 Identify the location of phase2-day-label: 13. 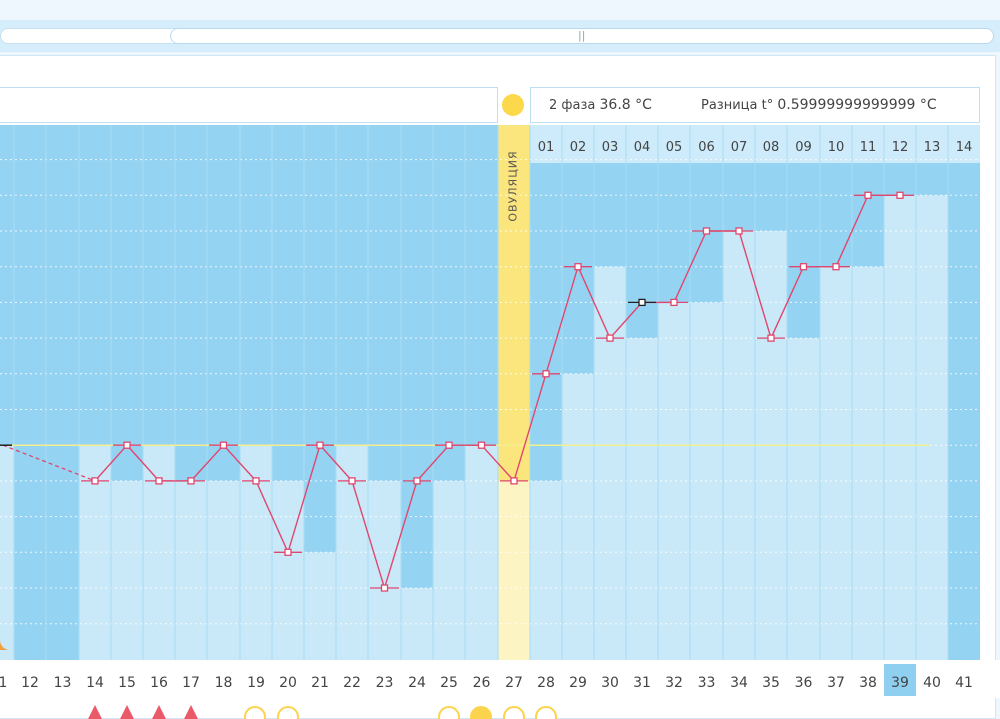
(932, 147).